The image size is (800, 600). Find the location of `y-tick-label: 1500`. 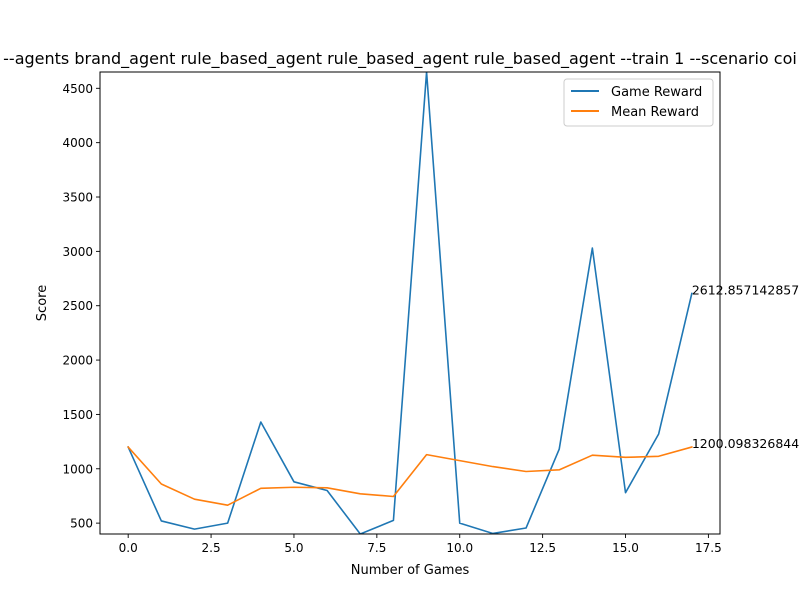

y-tick-label: 1500 is located at coordinates (77, 415).